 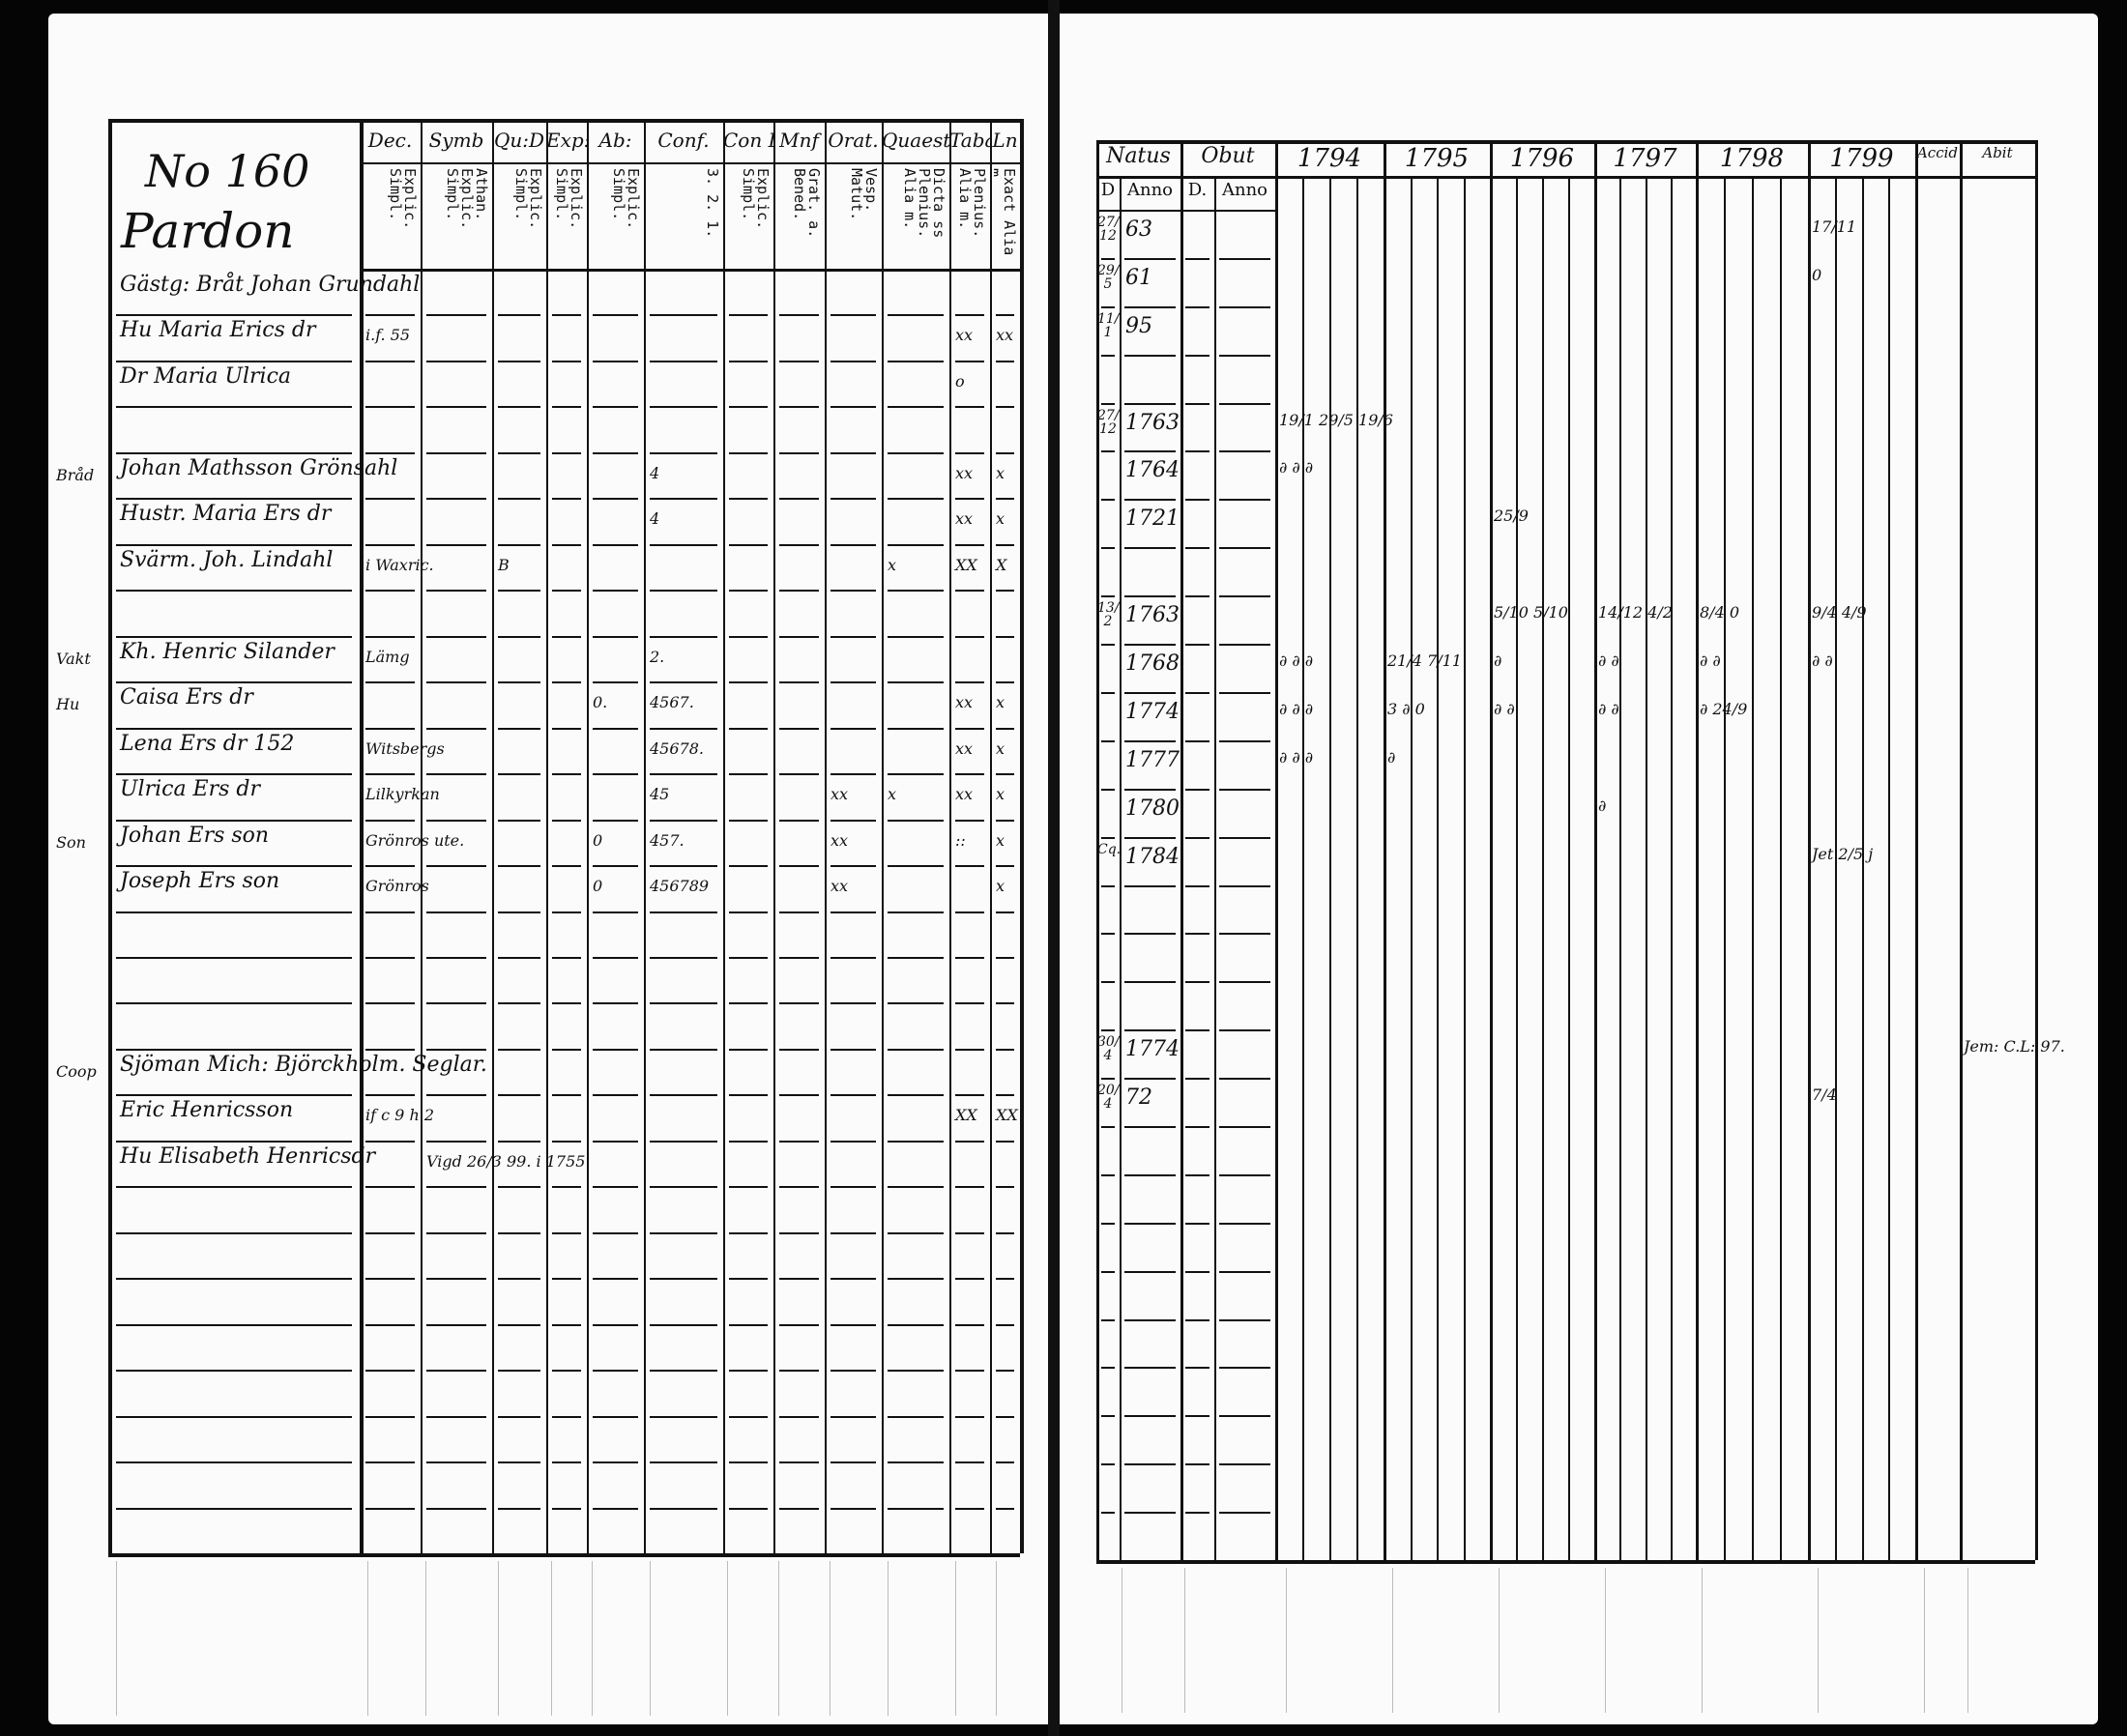 I want to click on person-name: Gästg: Bråt Johan Grundahl, so click(x=270, y=285).